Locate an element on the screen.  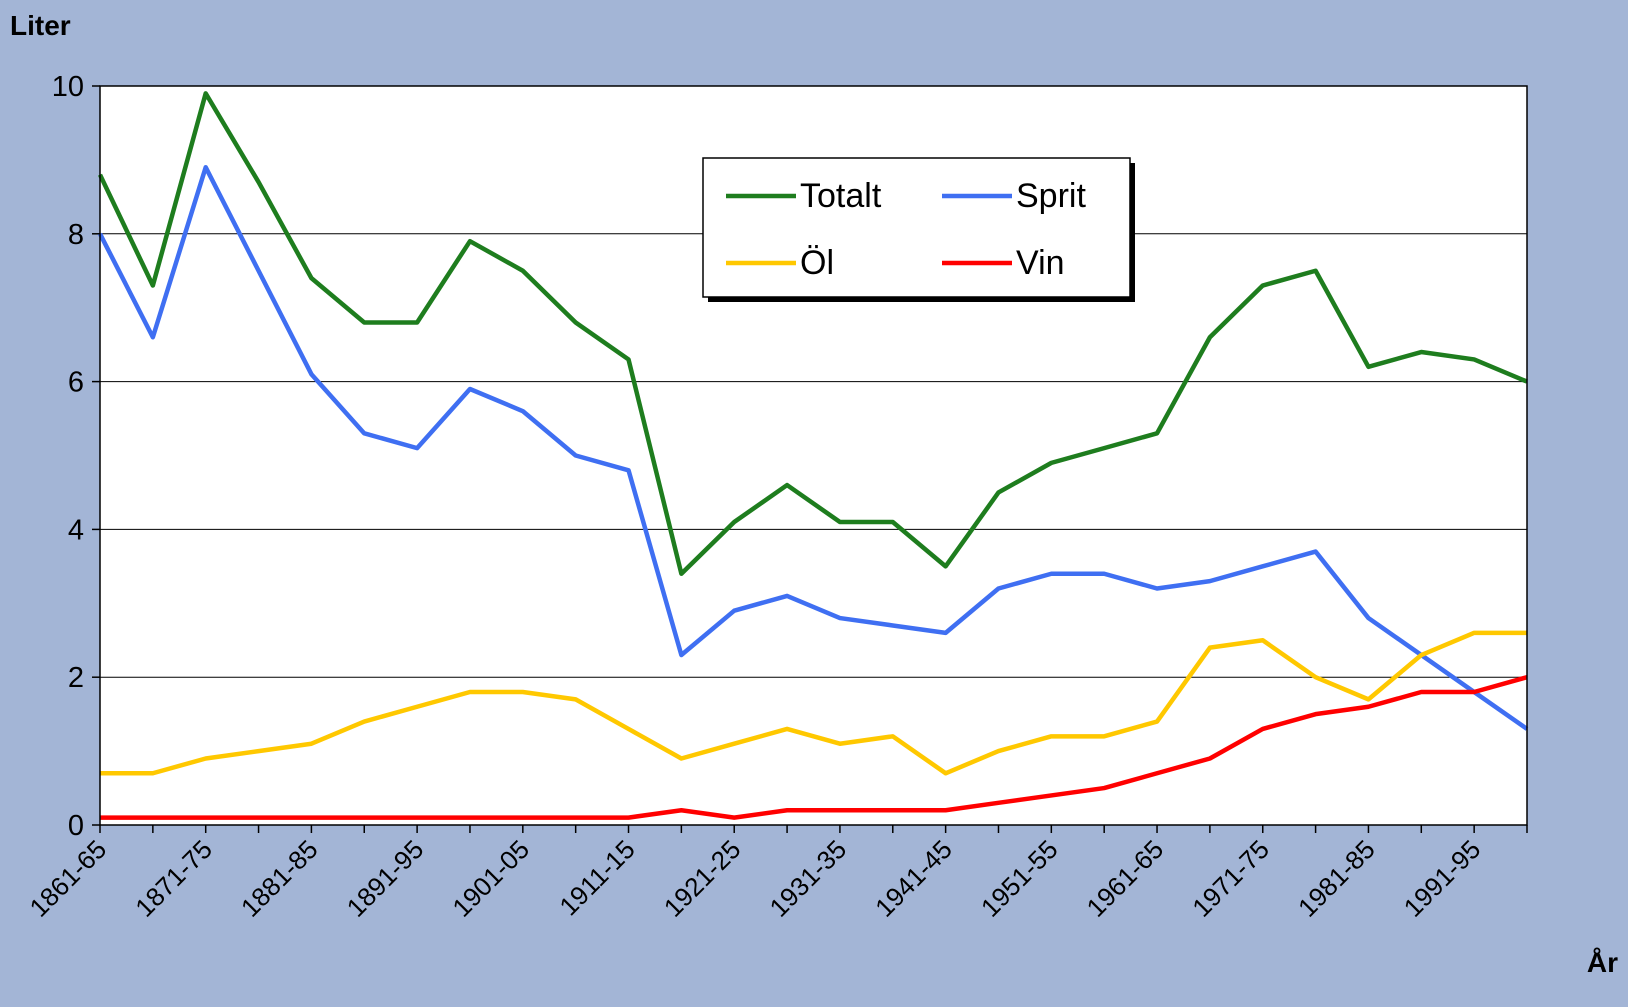
legend-label: Sprit is located at coordinates (1051, 196).